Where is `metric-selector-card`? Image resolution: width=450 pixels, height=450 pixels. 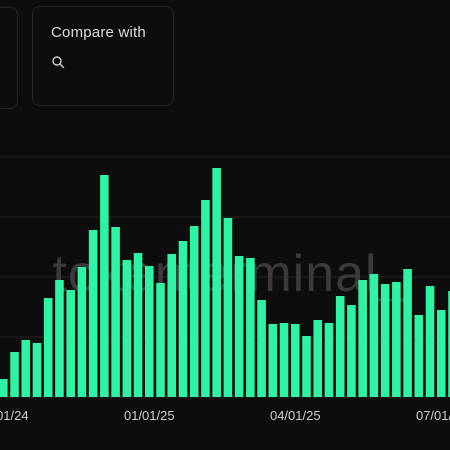
metric-selector-card is located at coordinates (9, 58).